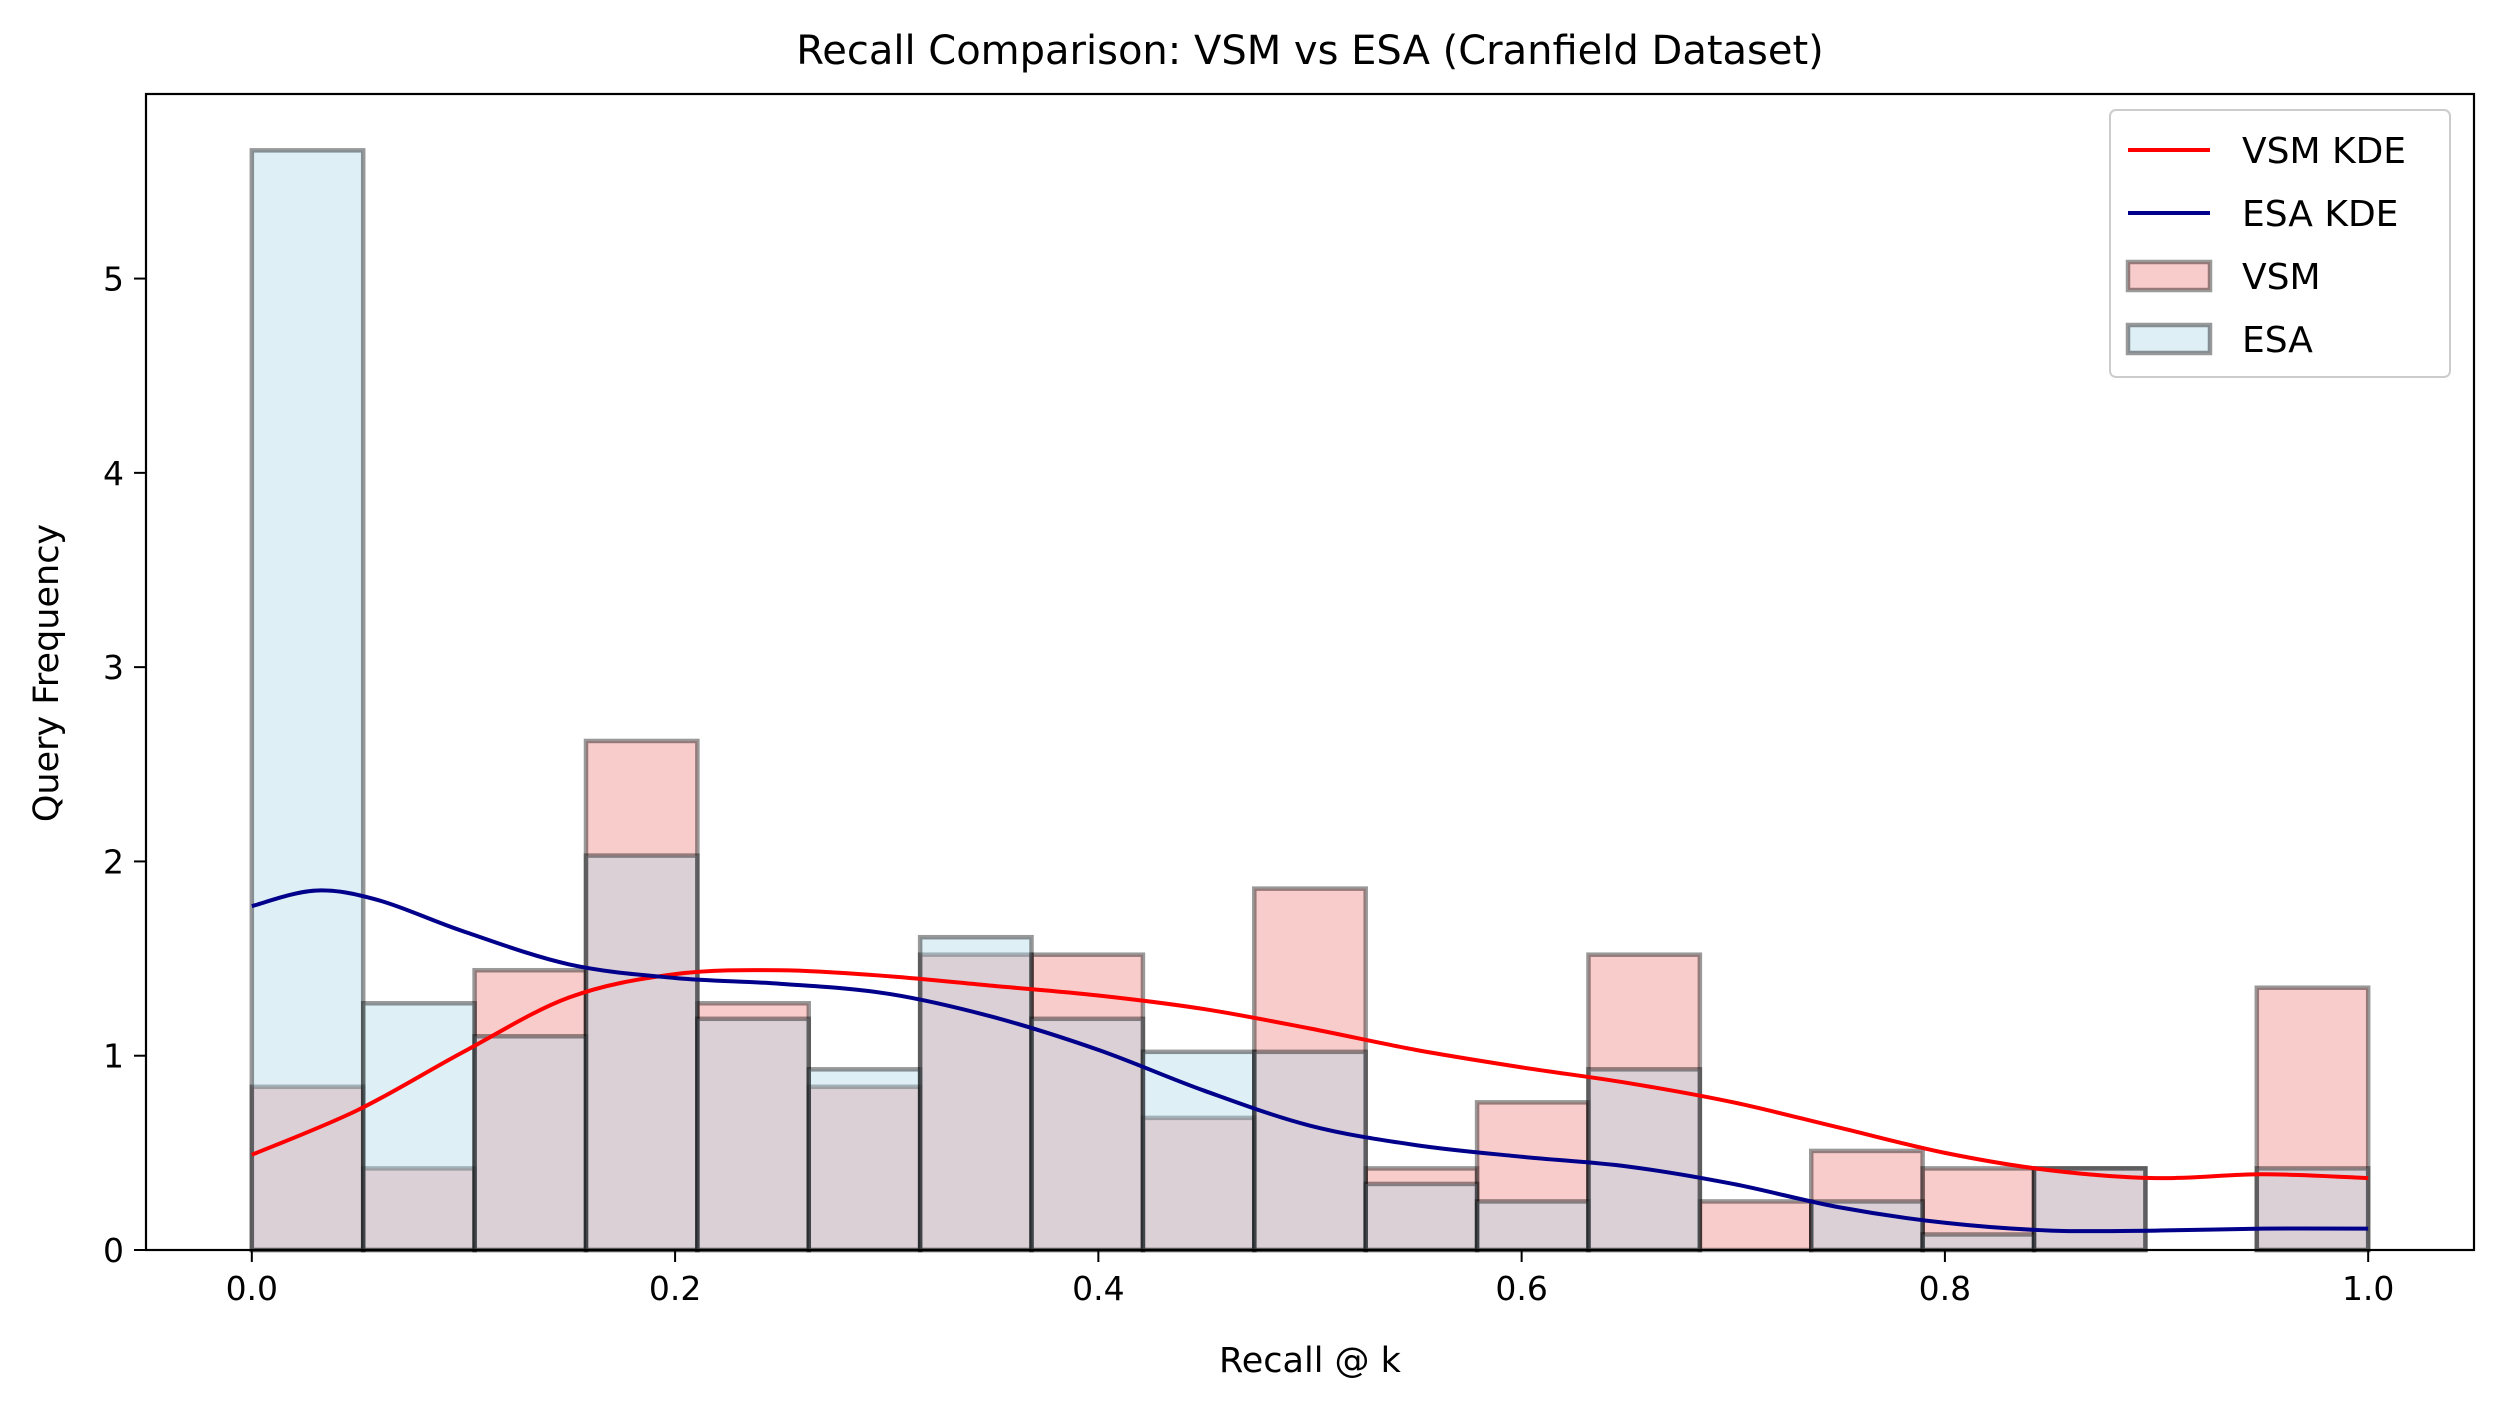  What do you see at coordinates (675, 1288) in the screenshot?
I see `x-tick-label: 0.2` at bounding box center [675, 1288].